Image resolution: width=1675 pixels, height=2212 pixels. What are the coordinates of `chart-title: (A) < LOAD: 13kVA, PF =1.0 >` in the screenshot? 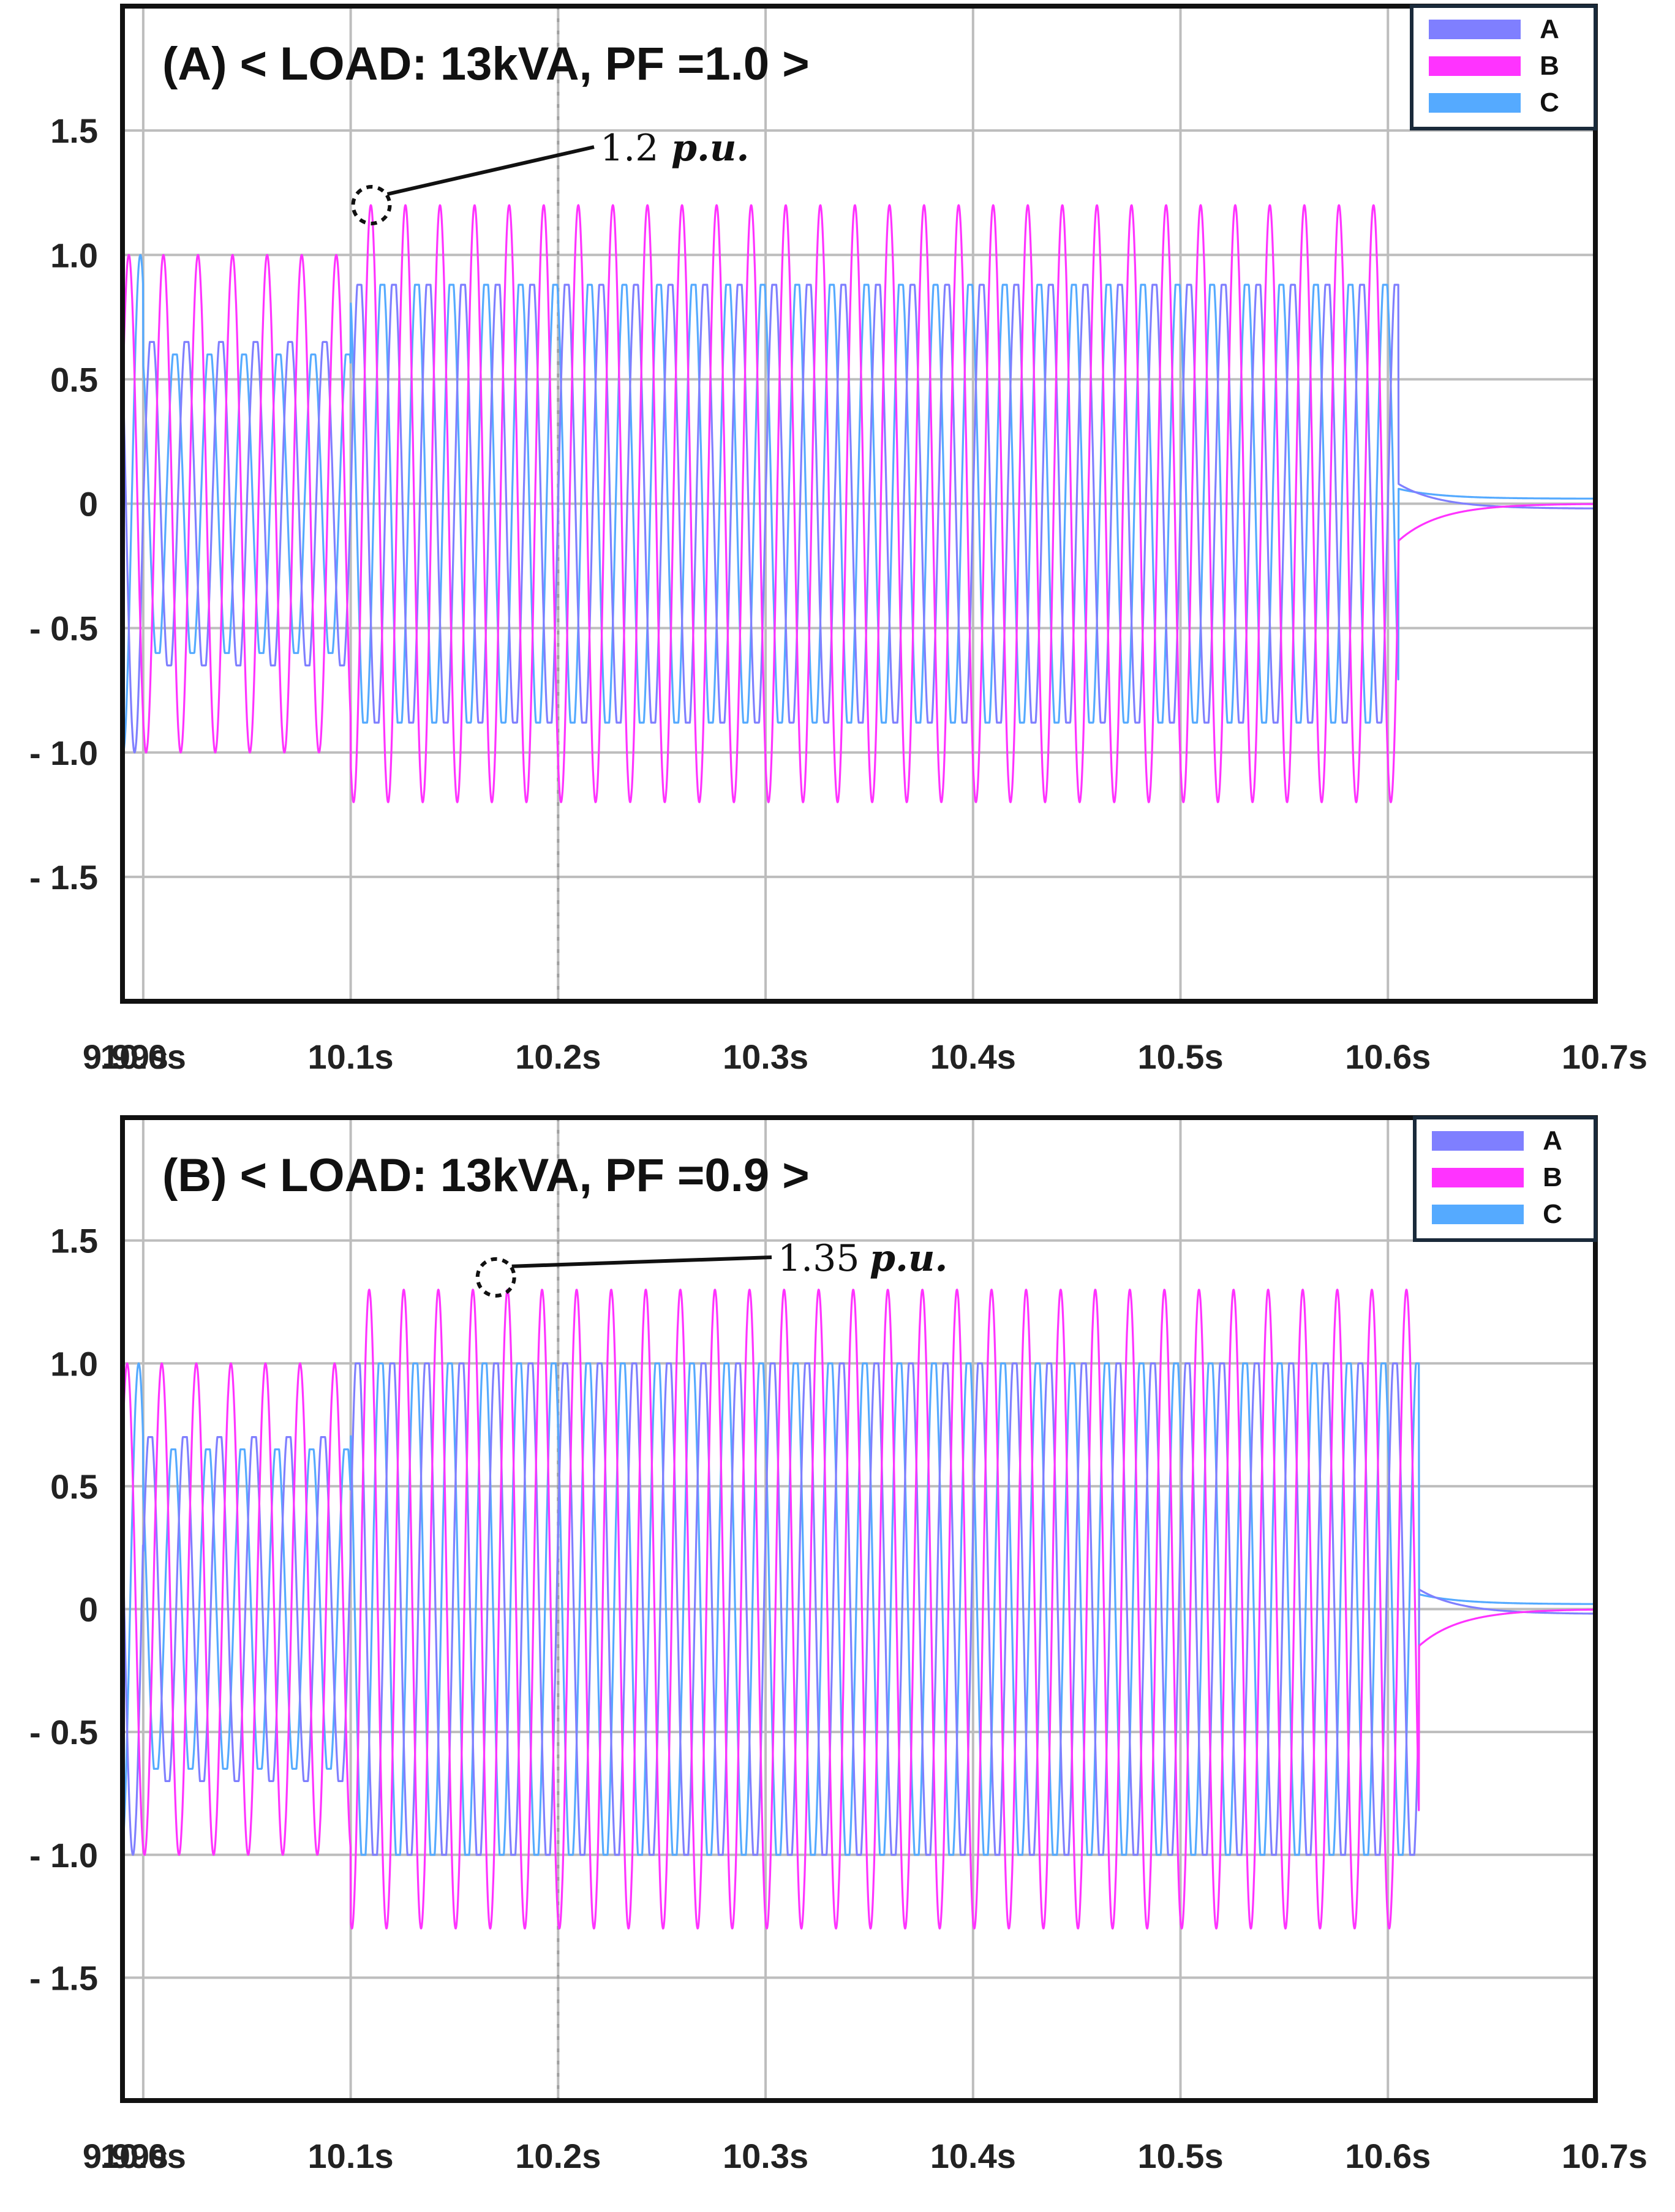 It's located at (486, 64).